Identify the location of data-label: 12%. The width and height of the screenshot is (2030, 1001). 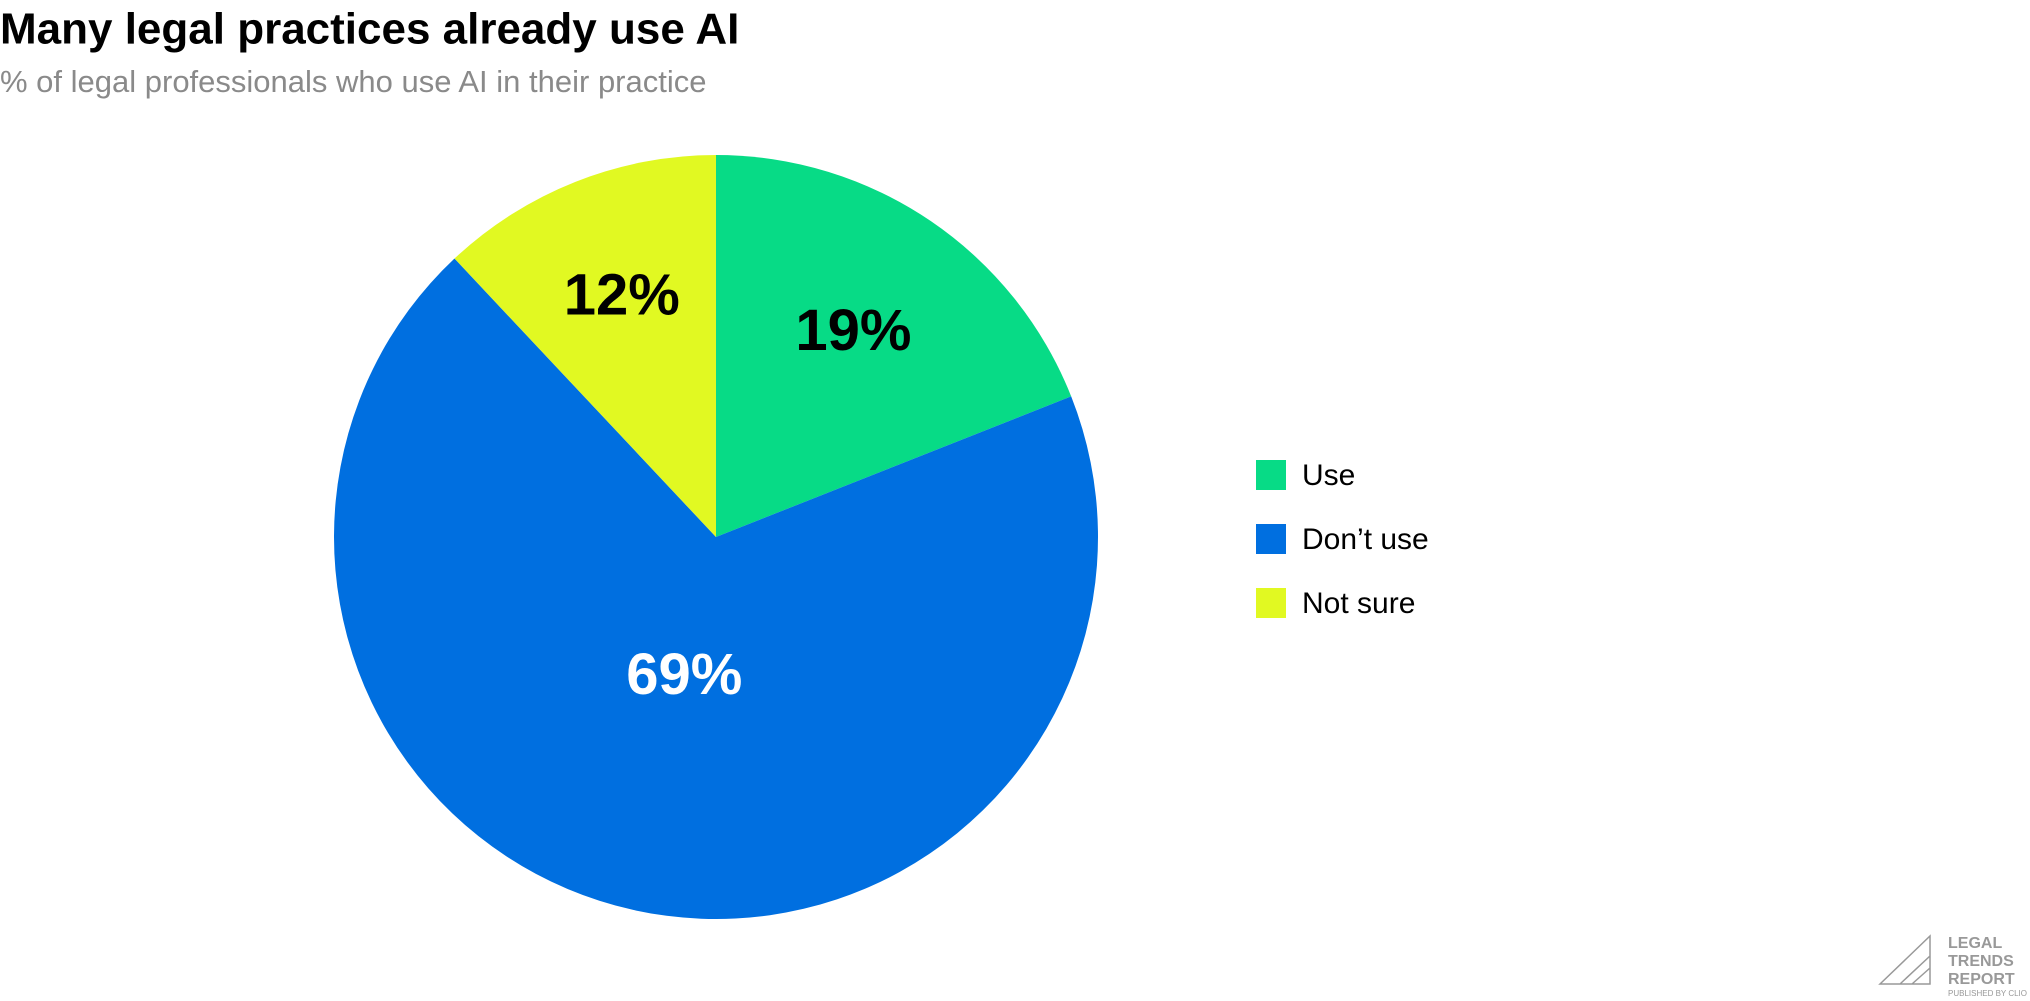
(622, 294).